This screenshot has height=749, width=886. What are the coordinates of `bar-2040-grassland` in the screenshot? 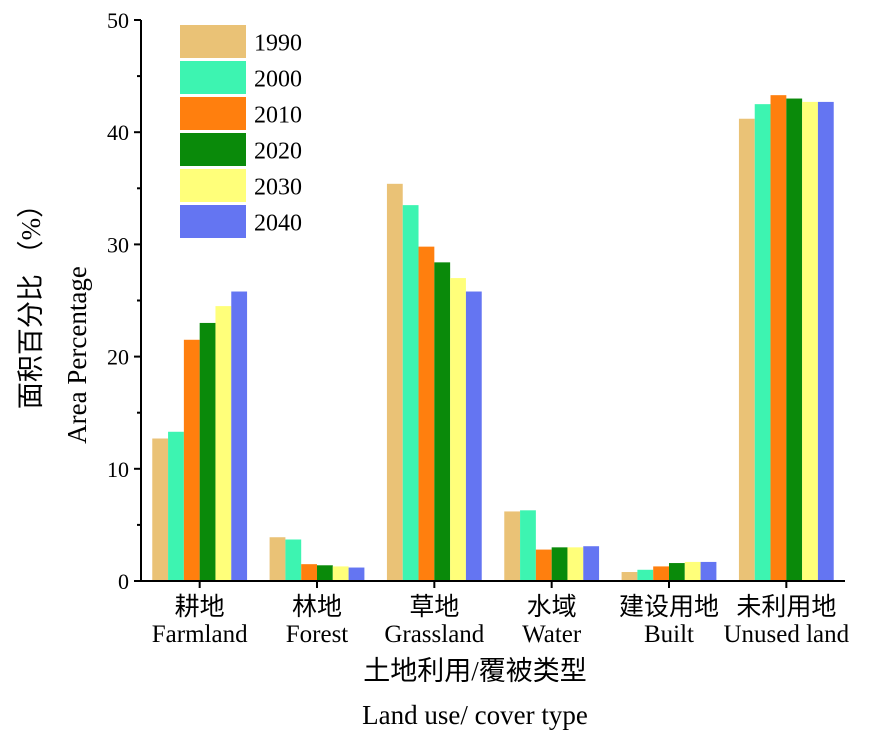 It's located at (473, 436).